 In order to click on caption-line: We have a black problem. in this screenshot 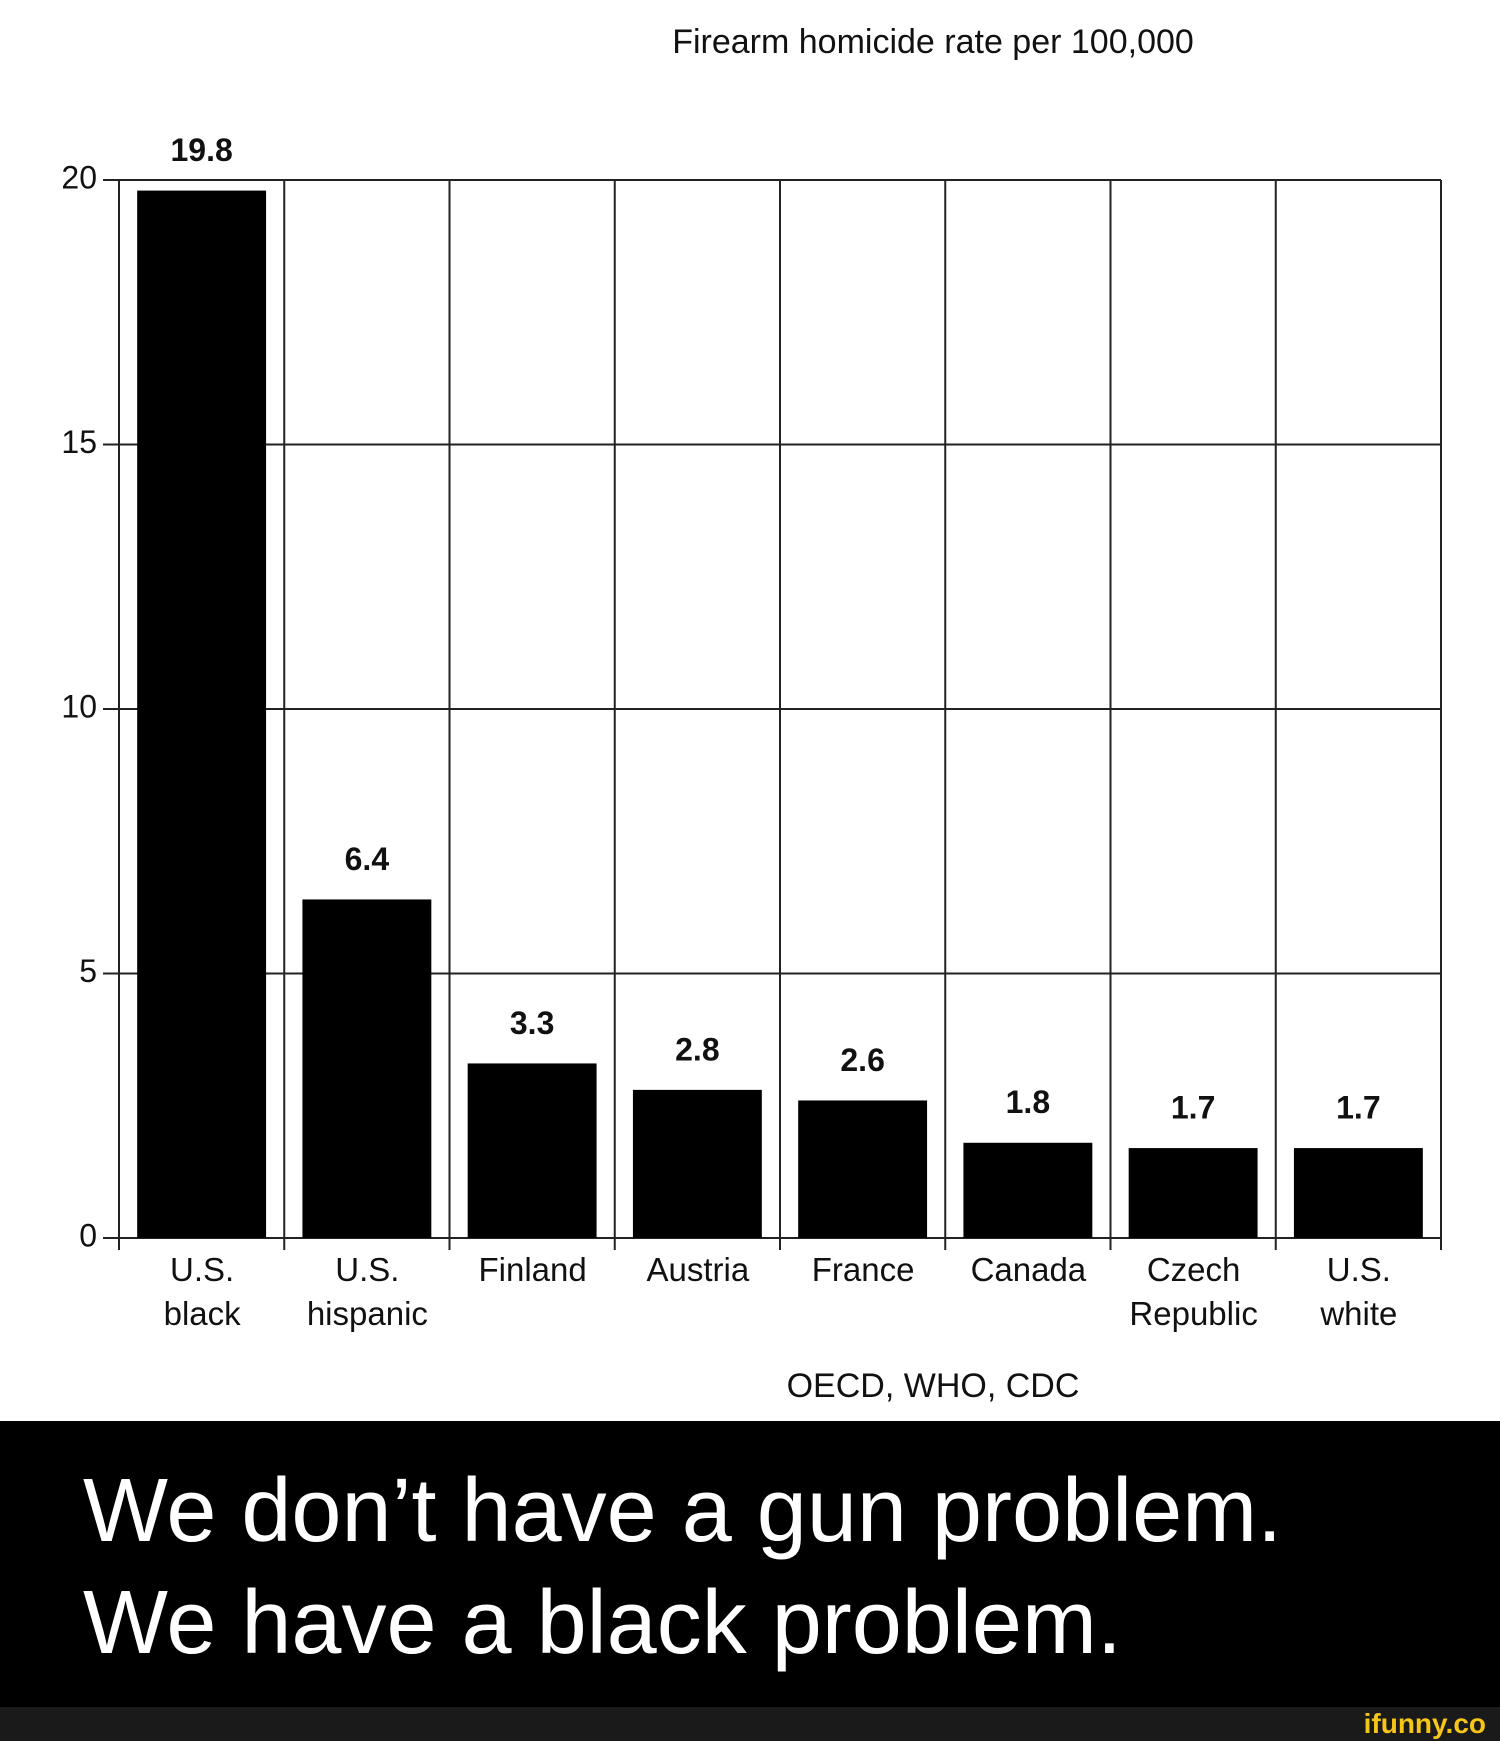, I will do `click(602, 1623)`.